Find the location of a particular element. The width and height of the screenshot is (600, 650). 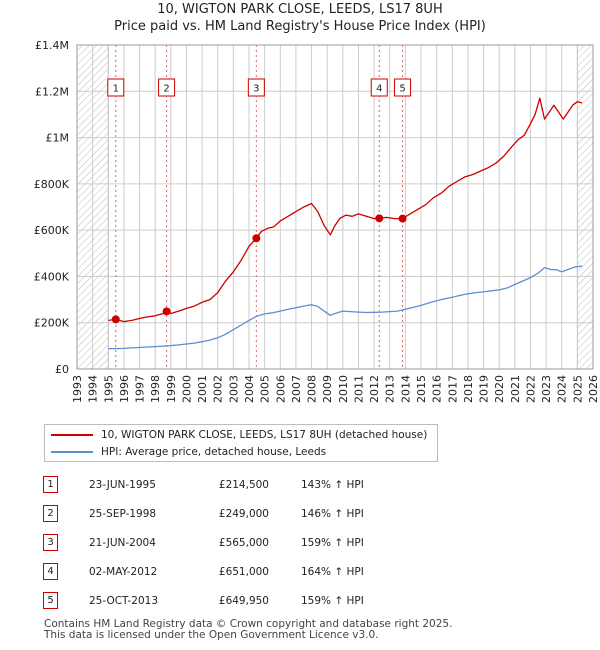

x-tick-label: 1993 is located at coordinates (77, 389).